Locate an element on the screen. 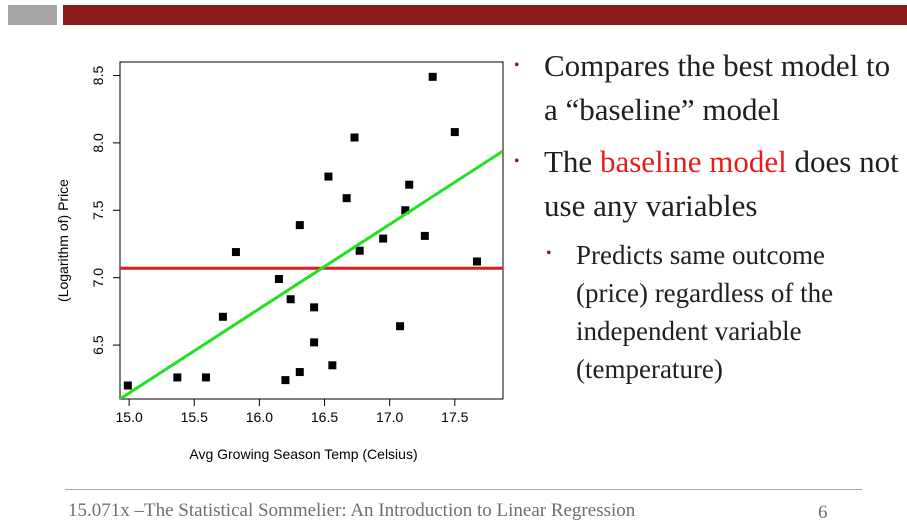 Image resolution: width=907 pixels, height=529 pixels. y-tick-label: 8.5 is located at coordinates (98, 76).